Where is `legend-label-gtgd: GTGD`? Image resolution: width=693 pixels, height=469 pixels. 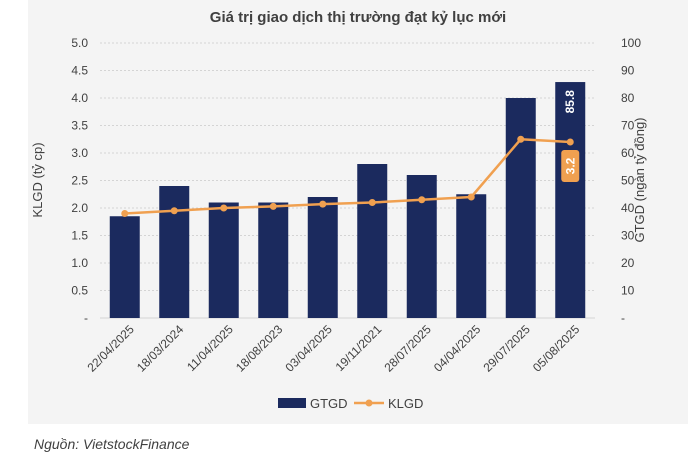
legend-label-gtgd: GTGD is located at coordinates (329, 403).